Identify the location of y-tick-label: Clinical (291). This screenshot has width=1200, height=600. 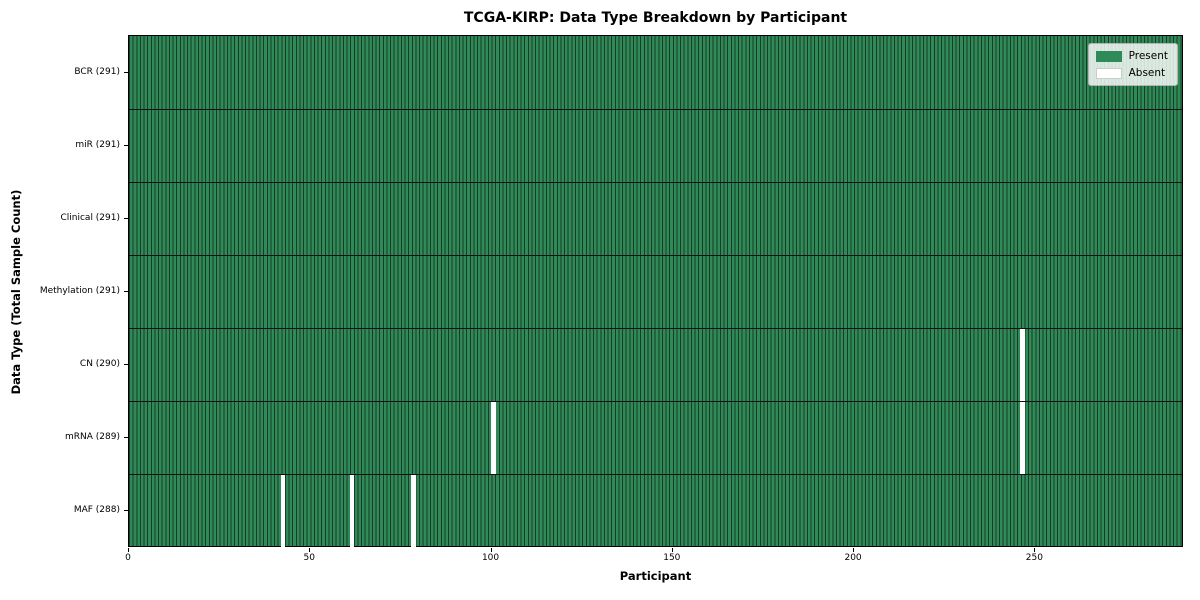
(90, 217).